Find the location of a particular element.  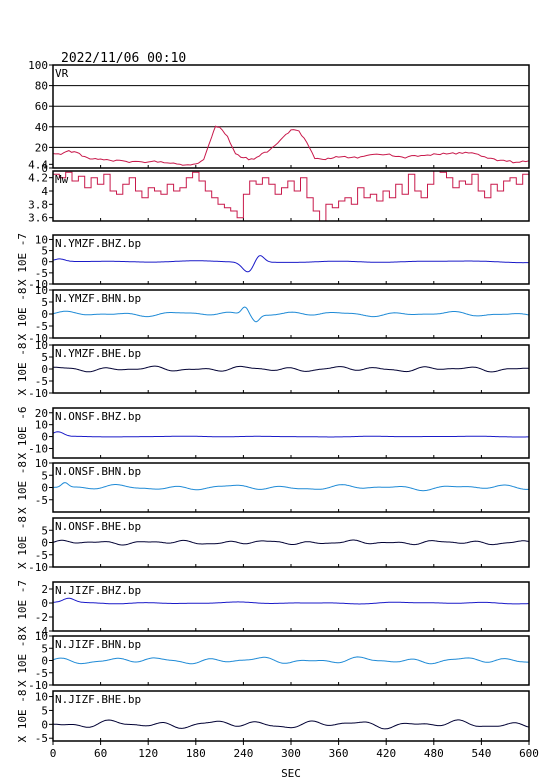

series-line-mw is located at coordinates (291, 196).